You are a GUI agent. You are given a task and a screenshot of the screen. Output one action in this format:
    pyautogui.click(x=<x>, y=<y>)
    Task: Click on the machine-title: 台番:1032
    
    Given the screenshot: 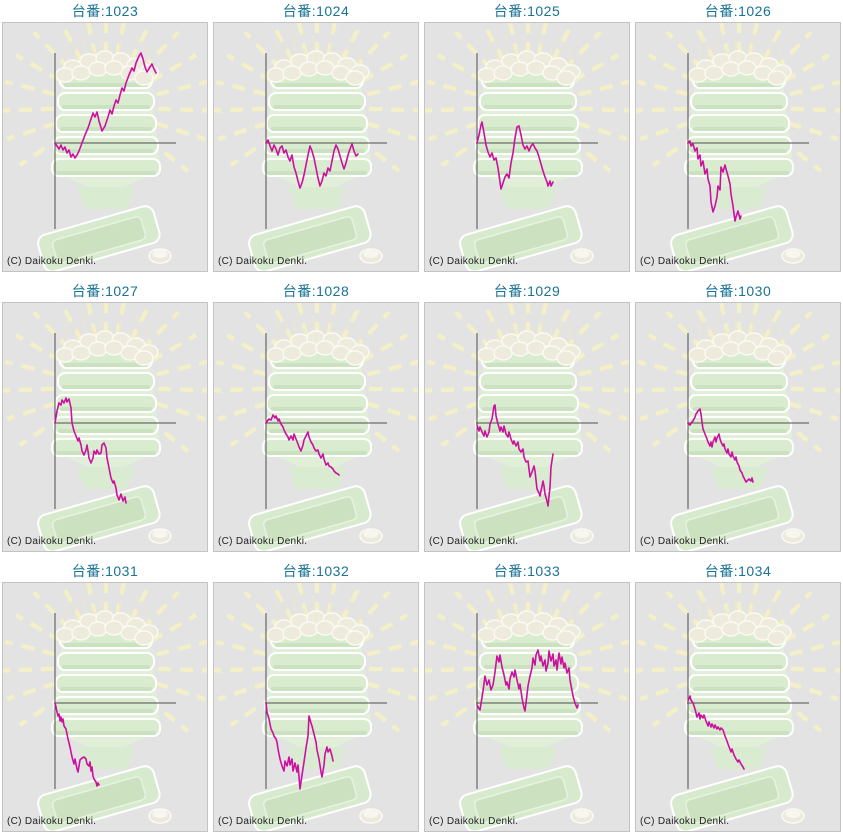 What is the action you would take?
    pyautogui.click(x=316, y=571)
    